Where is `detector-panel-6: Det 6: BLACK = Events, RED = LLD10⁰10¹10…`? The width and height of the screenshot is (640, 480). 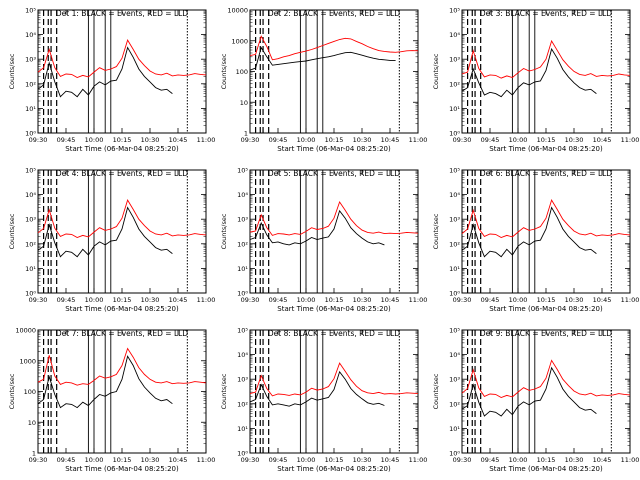
detector-panel-6: Det 6: BLACK = Events, RED = LLD10⁰10¹10… is located at coordinates (535, 240).